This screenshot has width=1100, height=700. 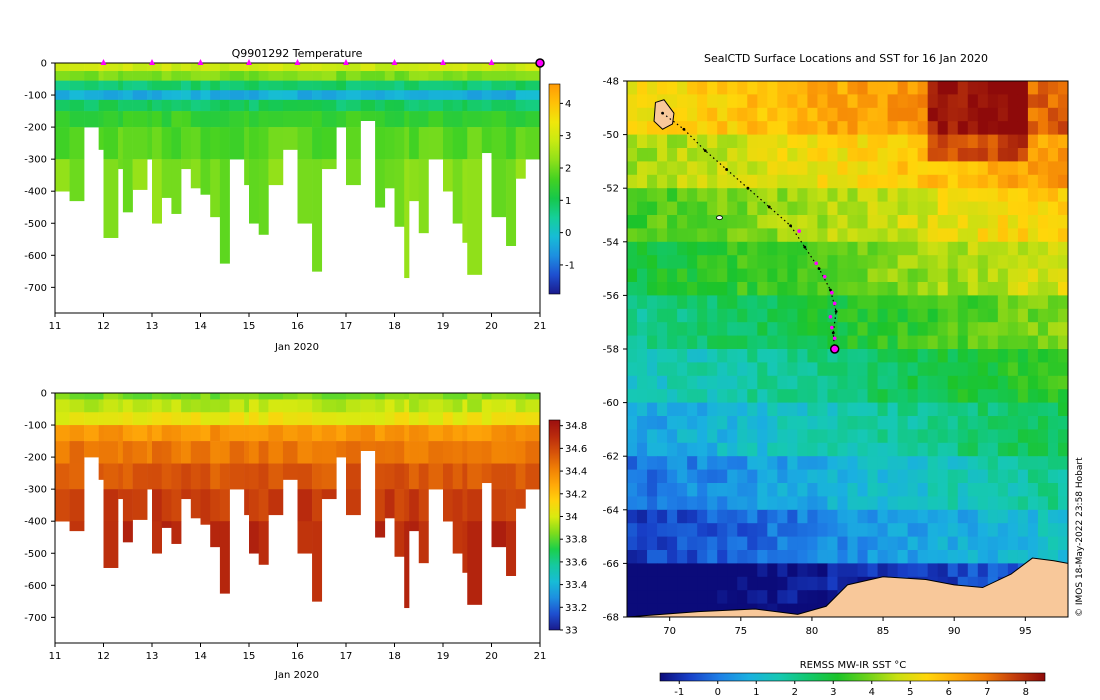 What do you see at coordinates (824, 276) in the screenshot?
I see `profile-location` at bounding box center [824, 276].